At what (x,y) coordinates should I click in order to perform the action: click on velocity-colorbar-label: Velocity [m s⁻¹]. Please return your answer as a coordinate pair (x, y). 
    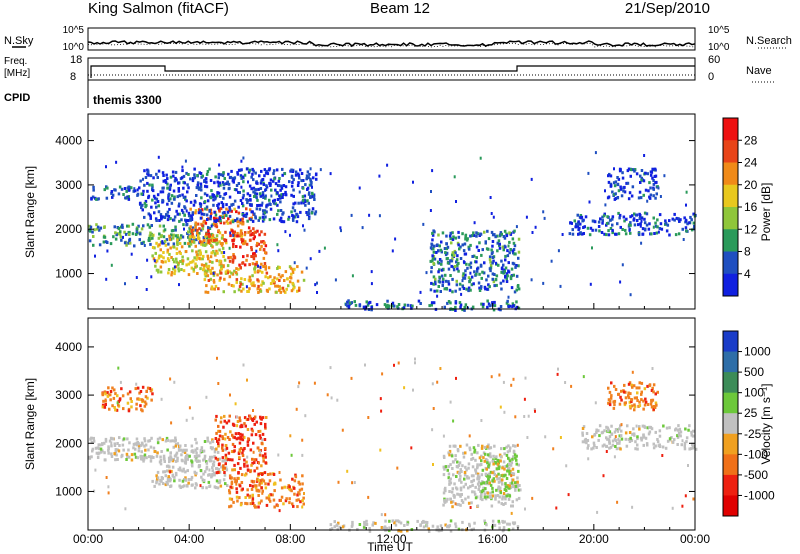
    Looking at the image, I should click on (766, 423).